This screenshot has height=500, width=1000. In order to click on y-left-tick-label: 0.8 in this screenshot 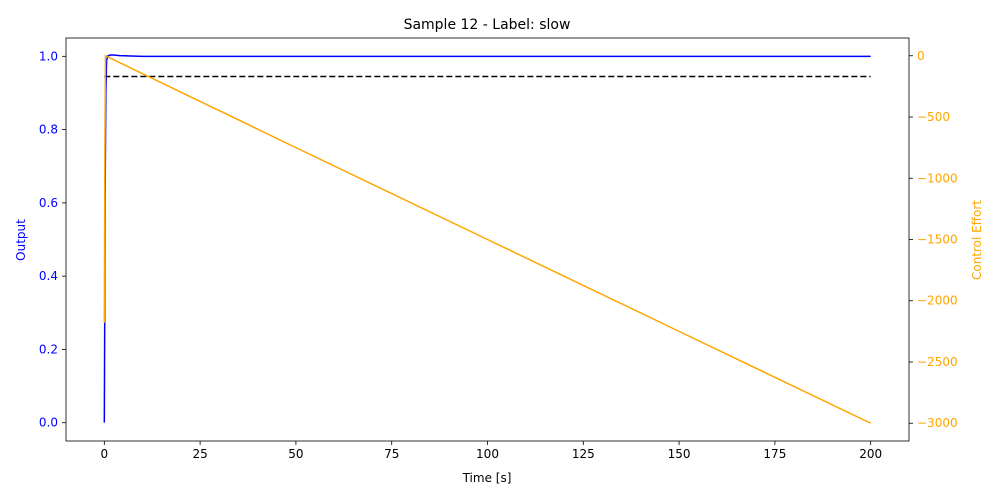, I will do `click(48, 130)`.